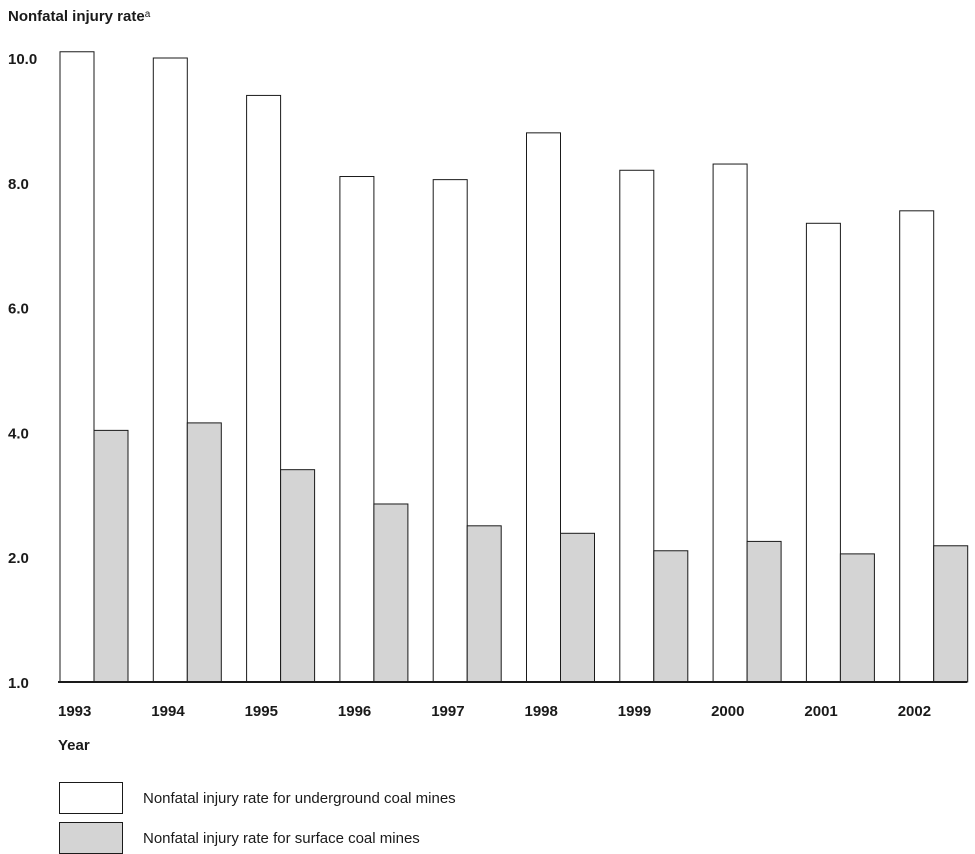 This screenshot has height=854, width=975. Describe the element at coordinates (823, 452) in the screenshot. I see `bar-underground-2001` at that location.